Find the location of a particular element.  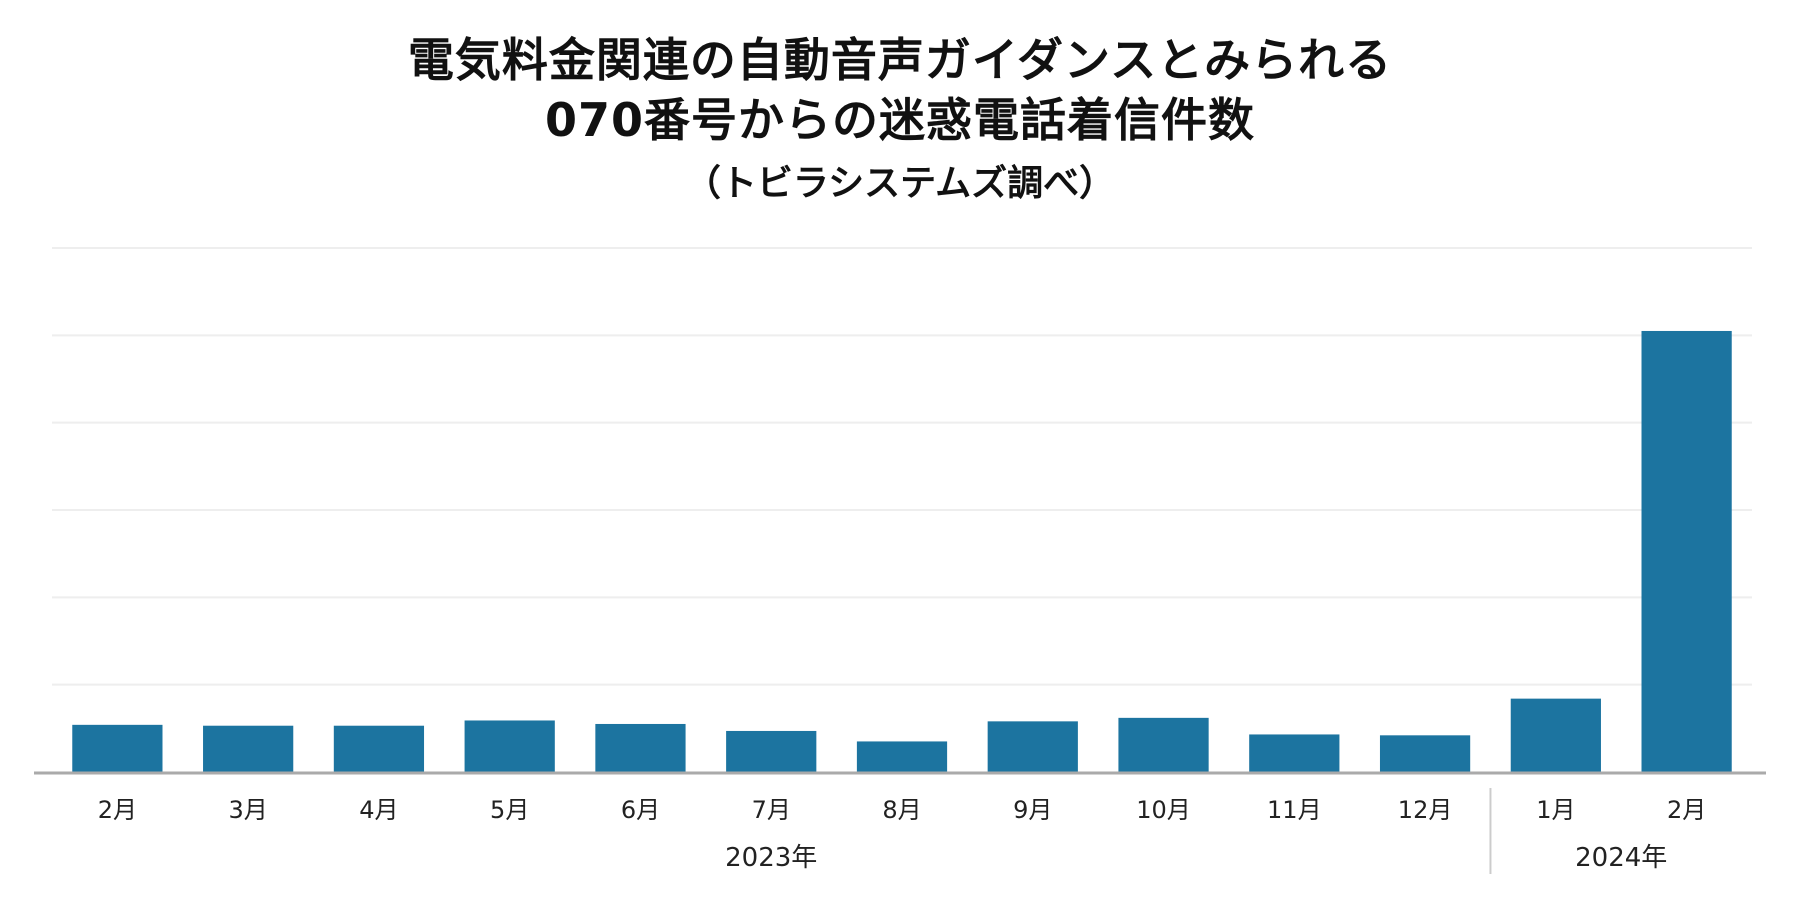

x-tick-label: 4月 is located at coordinates (378, 810).